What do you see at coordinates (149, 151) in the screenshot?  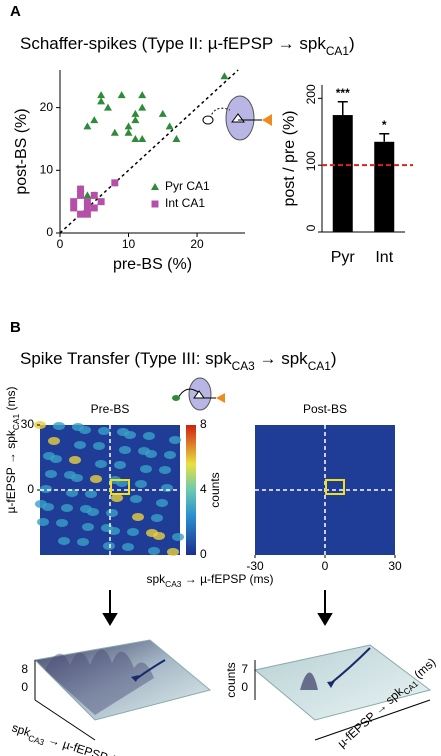 I see `identity-line` at bounding box center [149, 151].